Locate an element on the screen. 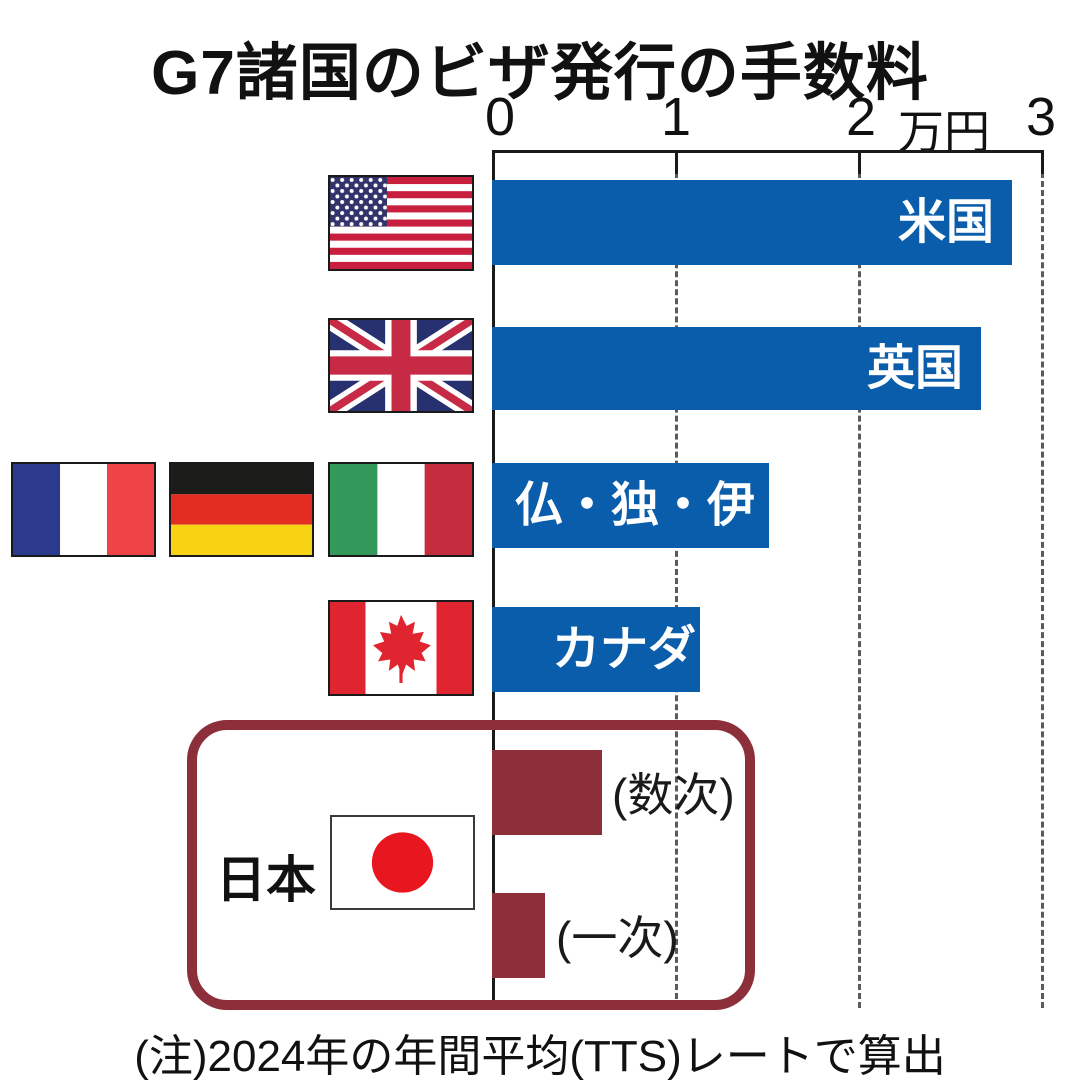 The height and width of the screenshot is (1084, 1080). bar-france-germany-italy: 仏・独・伊 is located at coordinates (630, 505).